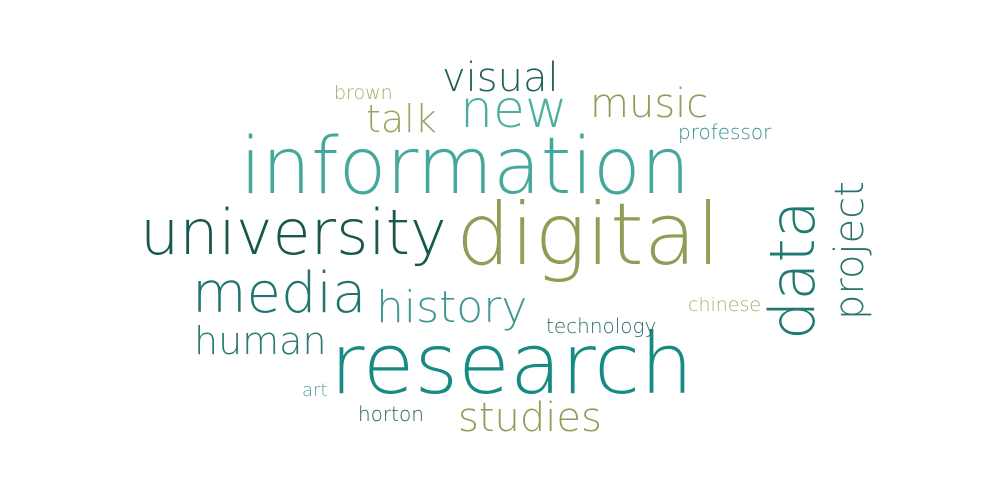 The image size is (1000, 500). What do you see at coordinates (315, 390) in the screenshot?
I see `word-art: art` at bounding box center [315, 390].